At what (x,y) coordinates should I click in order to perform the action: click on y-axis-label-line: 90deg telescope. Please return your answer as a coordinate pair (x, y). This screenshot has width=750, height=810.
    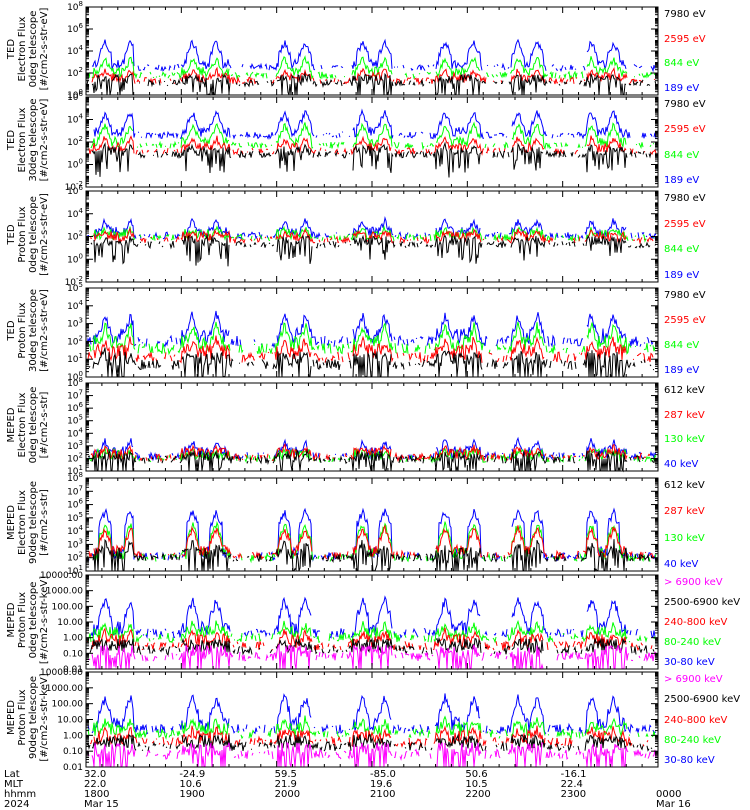
    Looking at the image, I should click on (33, 522).